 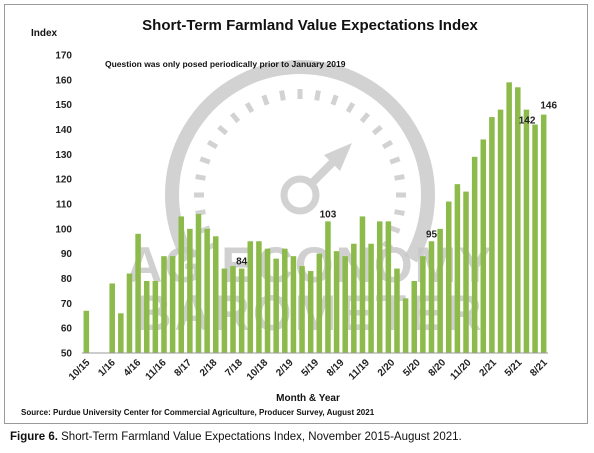 What do you see at coordinates (539, 368) in the screenshot?
I see `x-tick-label: 8/21` at bounding box center [539, 368].